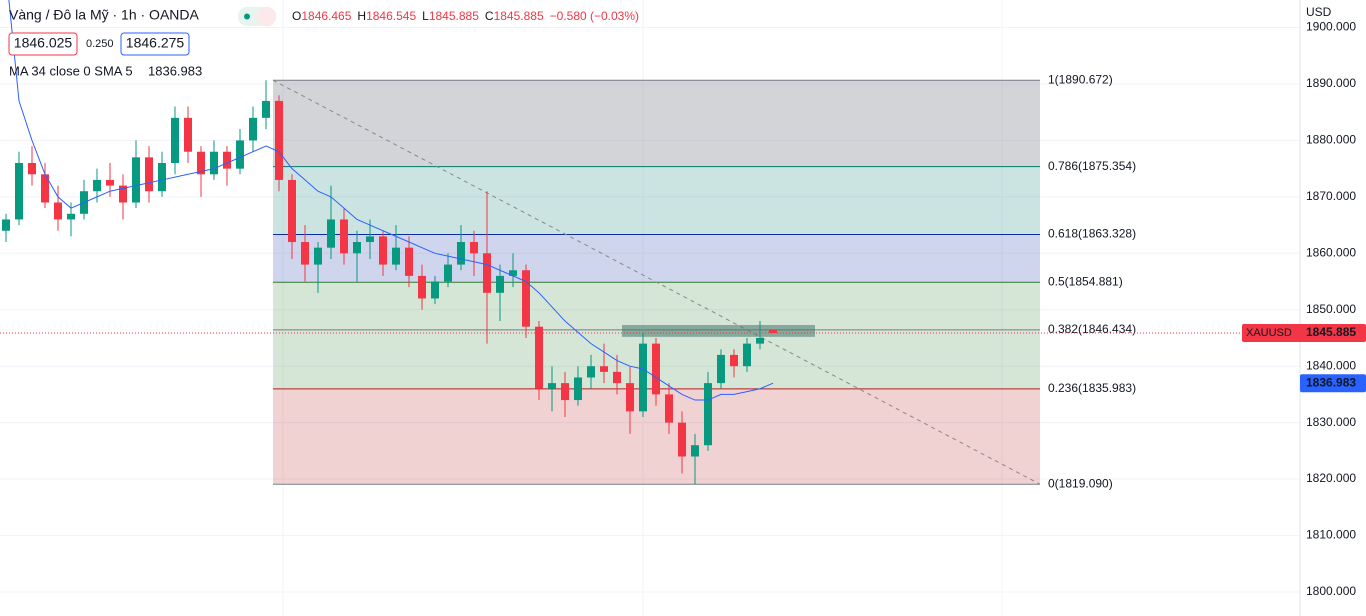  Describe the element at coordinates (1331, 196) in the screenshot. I see `y-tick-label: 1870.000` at that location.